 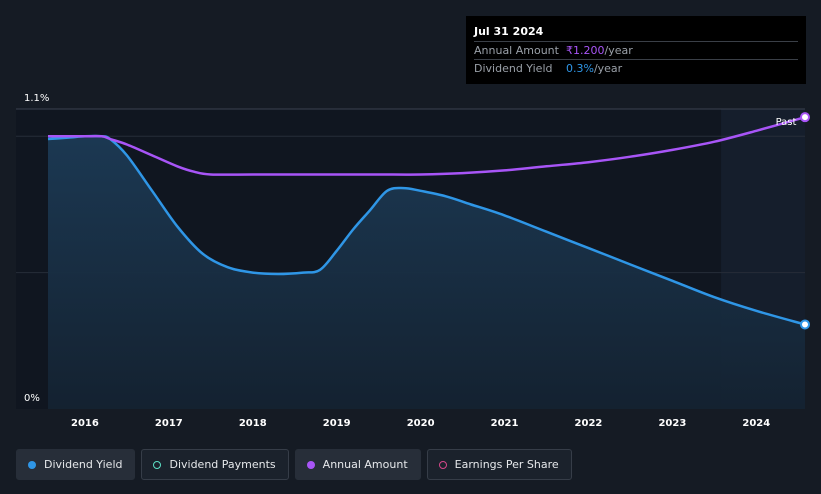 I want to click on legend-dividend-yield: Dividend Yield, so click(x=76, y=464).